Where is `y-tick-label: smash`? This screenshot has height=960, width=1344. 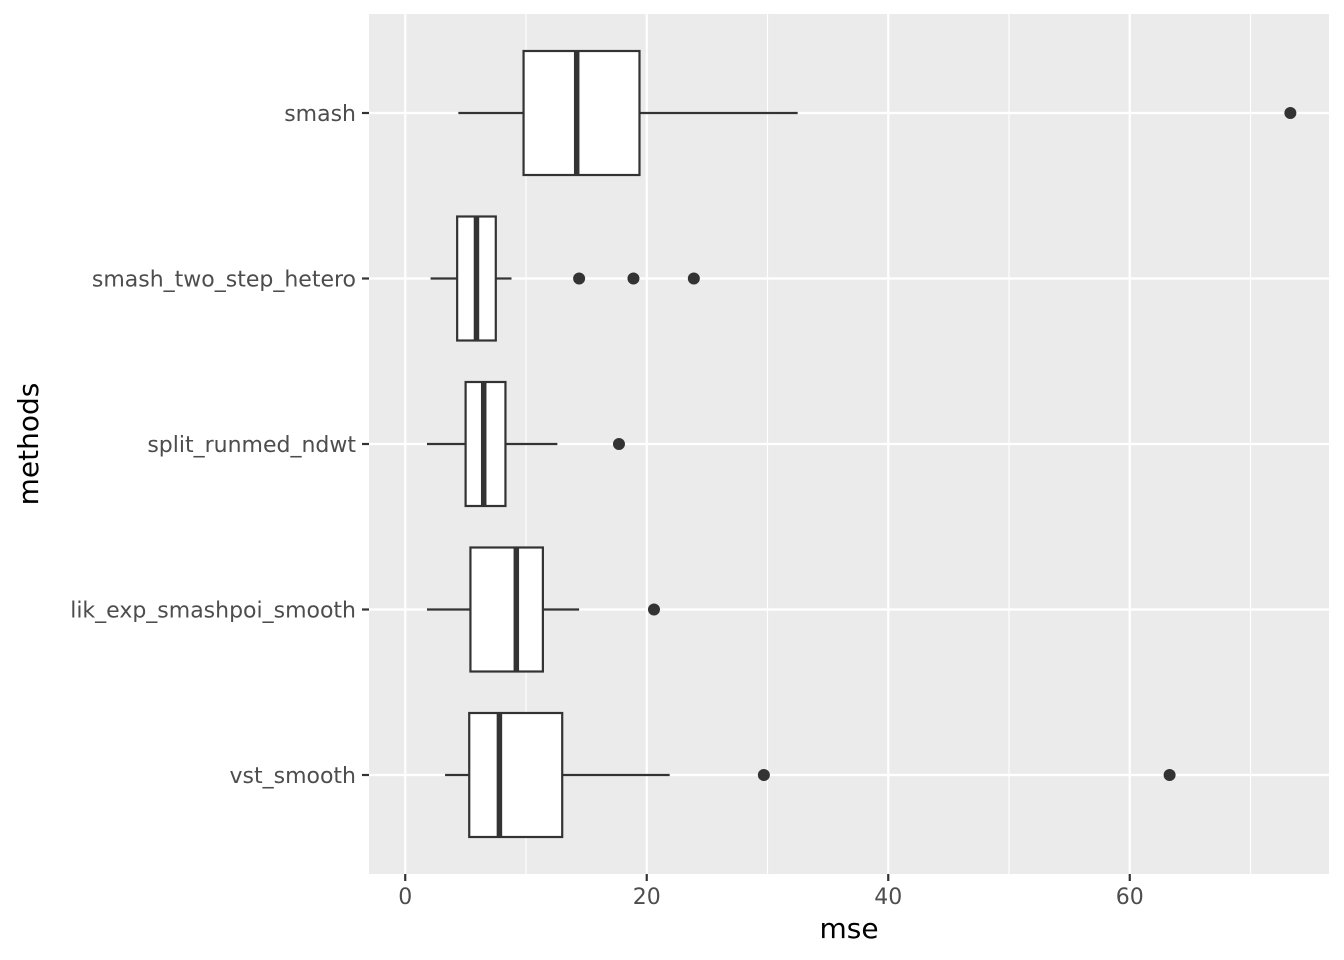
y-tick-label: smash is located at coordinates (320, 114).